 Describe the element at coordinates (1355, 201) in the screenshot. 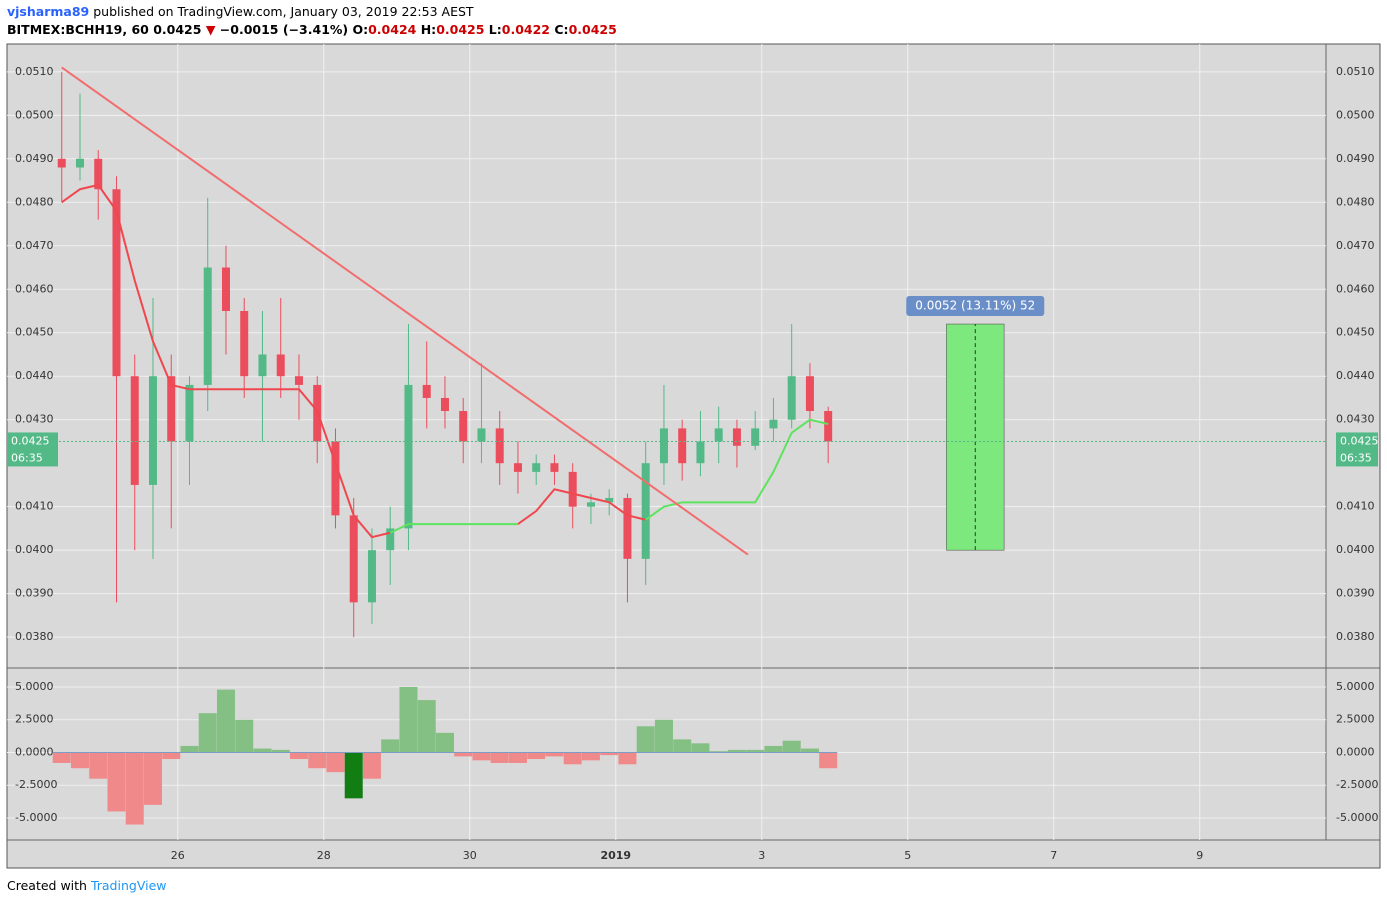

I see `y-tick-label-right: 0.0480` at that location.